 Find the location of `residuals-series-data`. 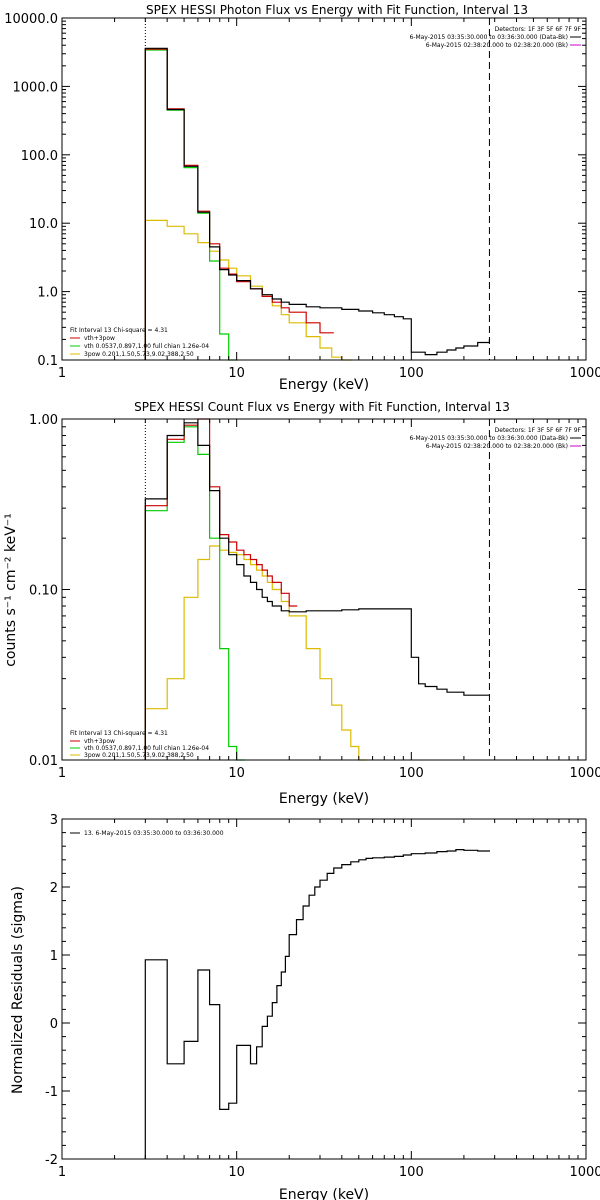

residuals-series-data is located at coordinates (317, 1004).